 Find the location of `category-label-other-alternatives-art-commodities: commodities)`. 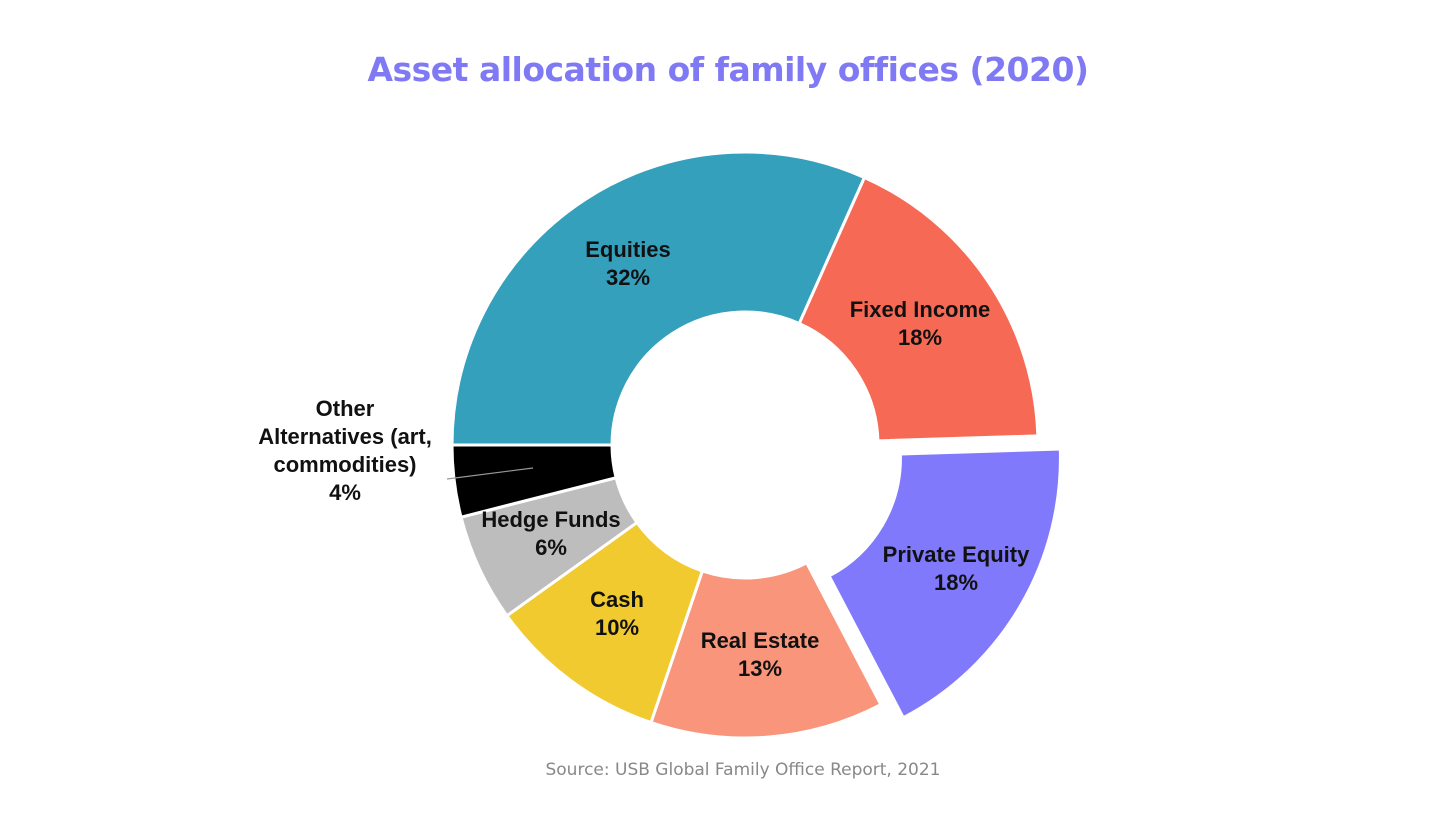

category-label-other-alternatives-art-commodities: commodities) is located at coordinates (344, 464).